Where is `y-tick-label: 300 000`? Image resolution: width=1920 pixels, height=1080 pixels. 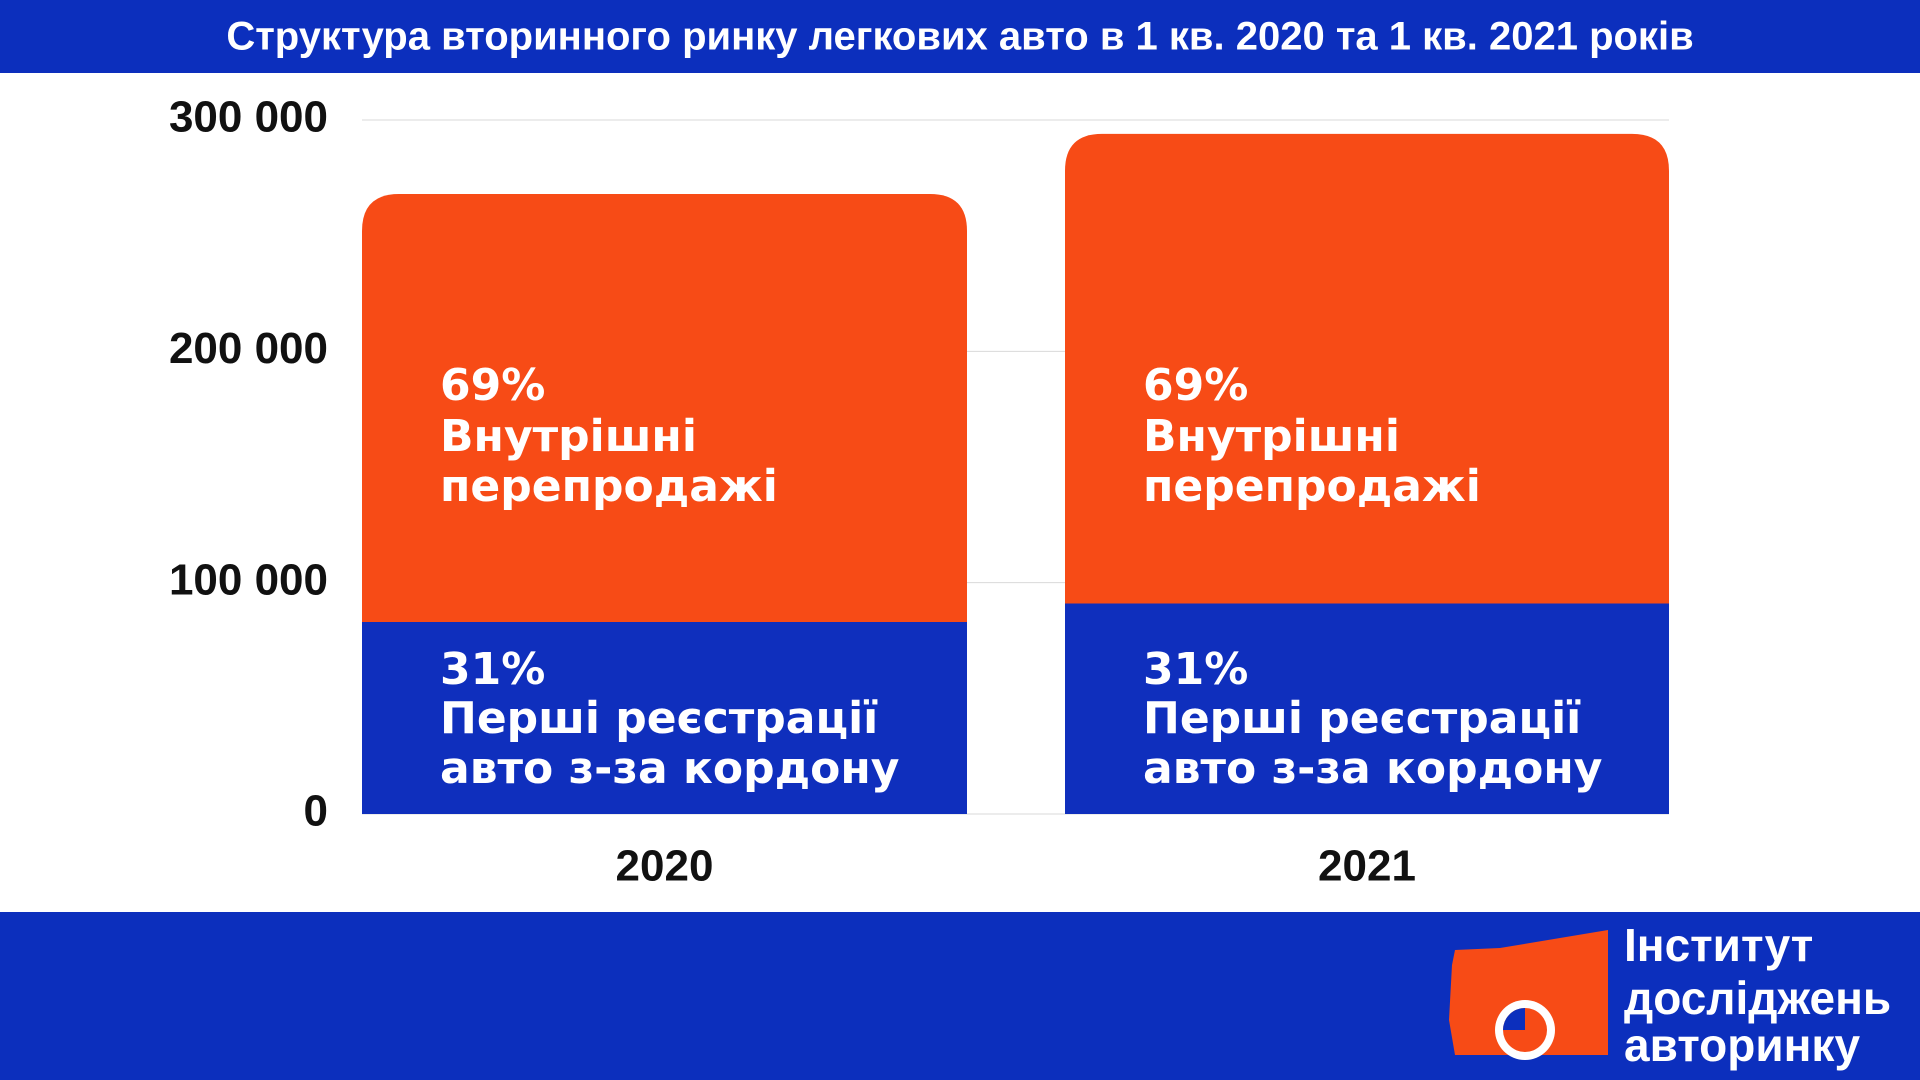
y-tick-label: 300 000 is located at coordinates (248, 117).